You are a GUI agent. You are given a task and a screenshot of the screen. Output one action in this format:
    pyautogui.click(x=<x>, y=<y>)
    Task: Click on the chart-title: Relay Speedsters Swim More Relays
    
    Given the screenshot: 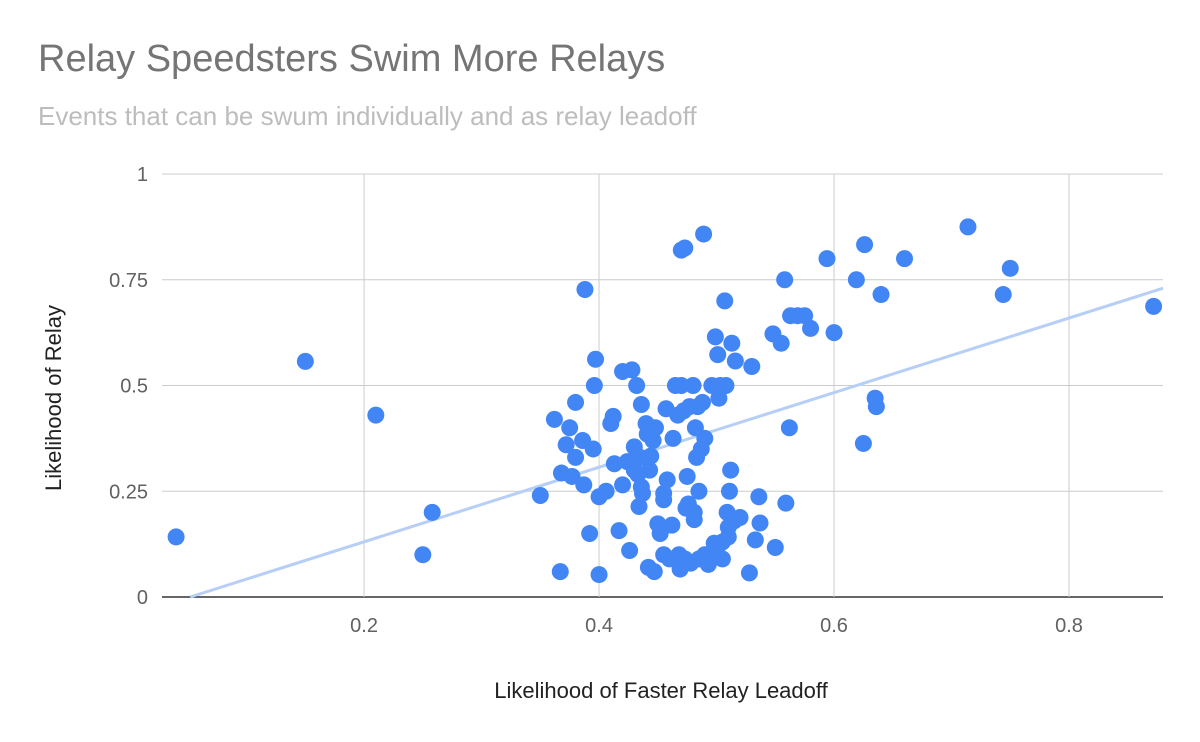 What is the action you would take?
    pyautogui.click(x=352, y=59)
    